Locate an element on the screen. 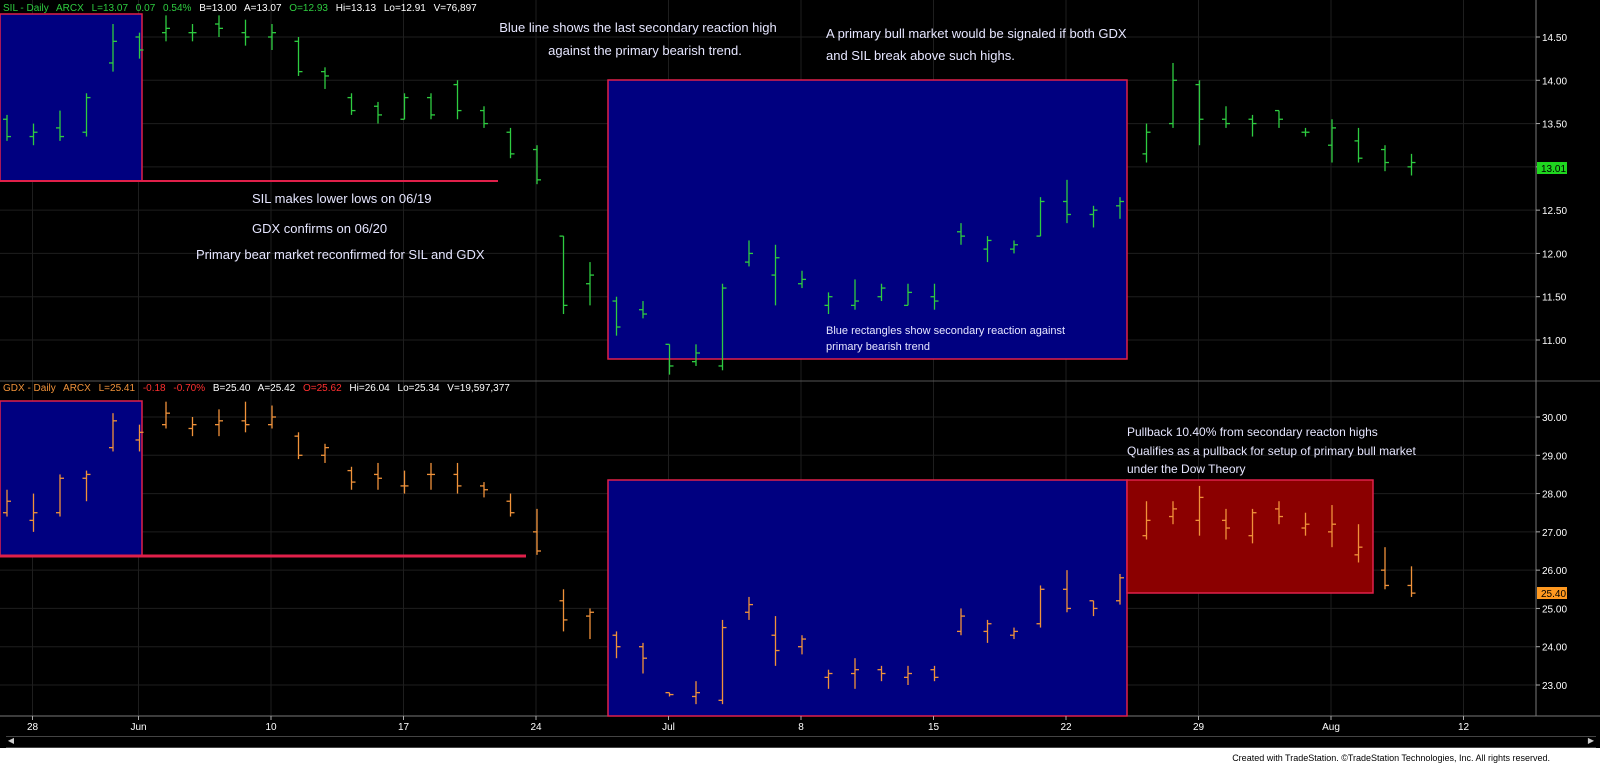  y-tick-label: 29.00 is located at coordinates (1554, 456).